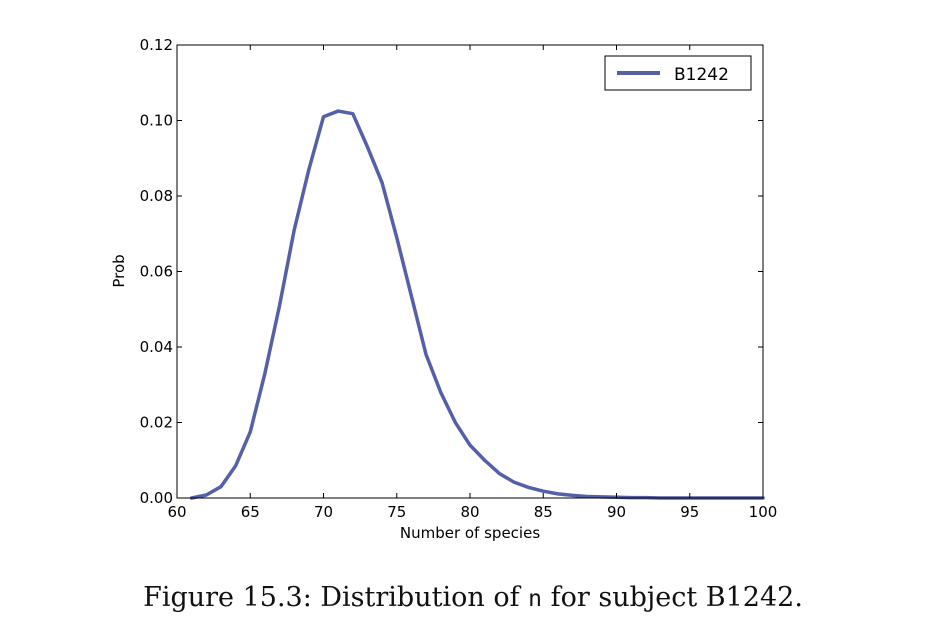  What do you see at coordinates (156, 423) in the screenshot?
I see `y-tick-label: 0.02` at bounding box center [156, 423].